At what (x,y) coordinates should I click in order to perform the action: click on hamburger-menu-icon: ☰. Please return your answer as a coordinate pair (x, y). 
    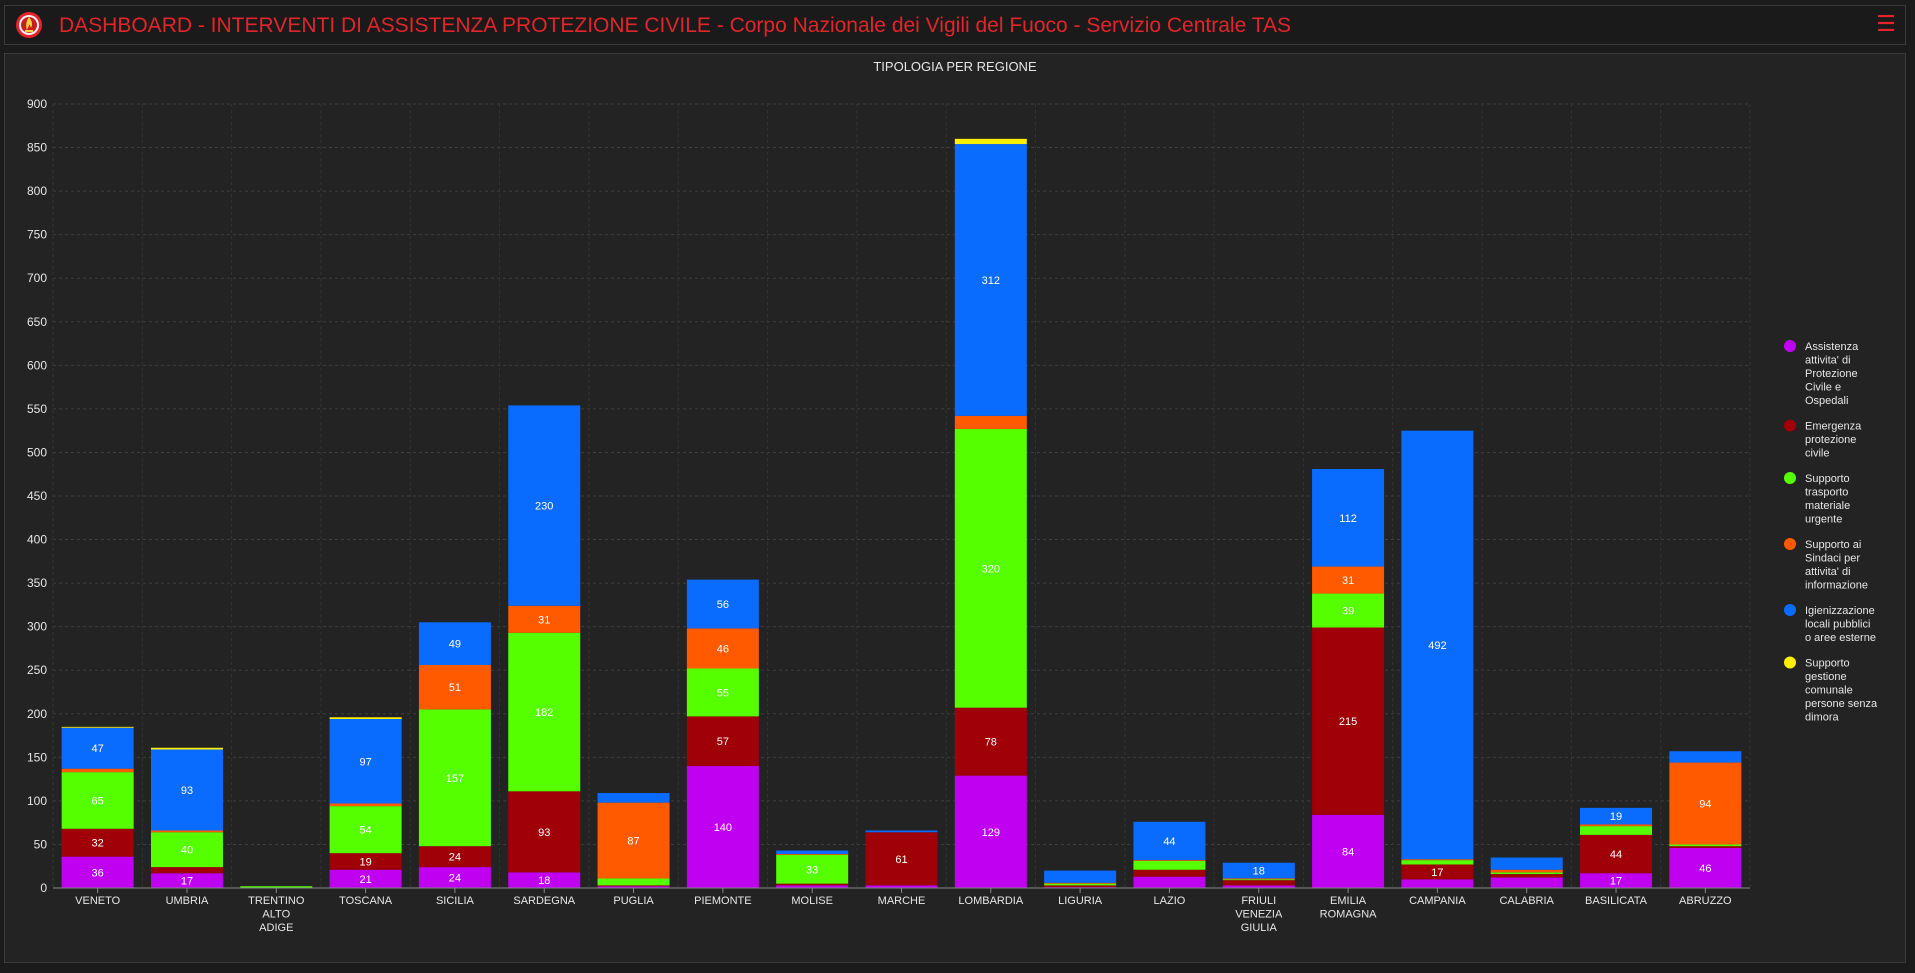
    Looking at the image, I should click on (1886, 23).